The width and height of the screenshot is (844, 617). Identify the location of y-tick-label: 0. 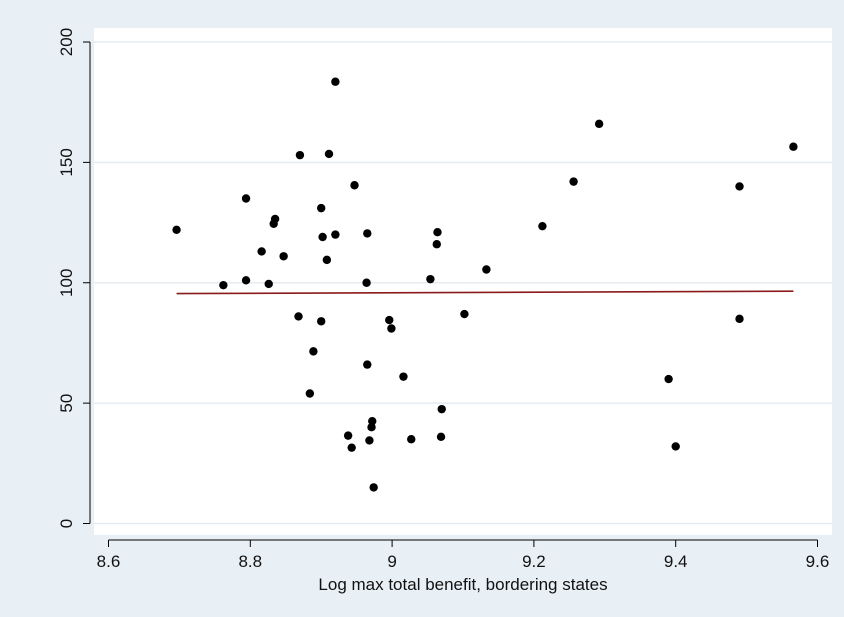
(66, 523).